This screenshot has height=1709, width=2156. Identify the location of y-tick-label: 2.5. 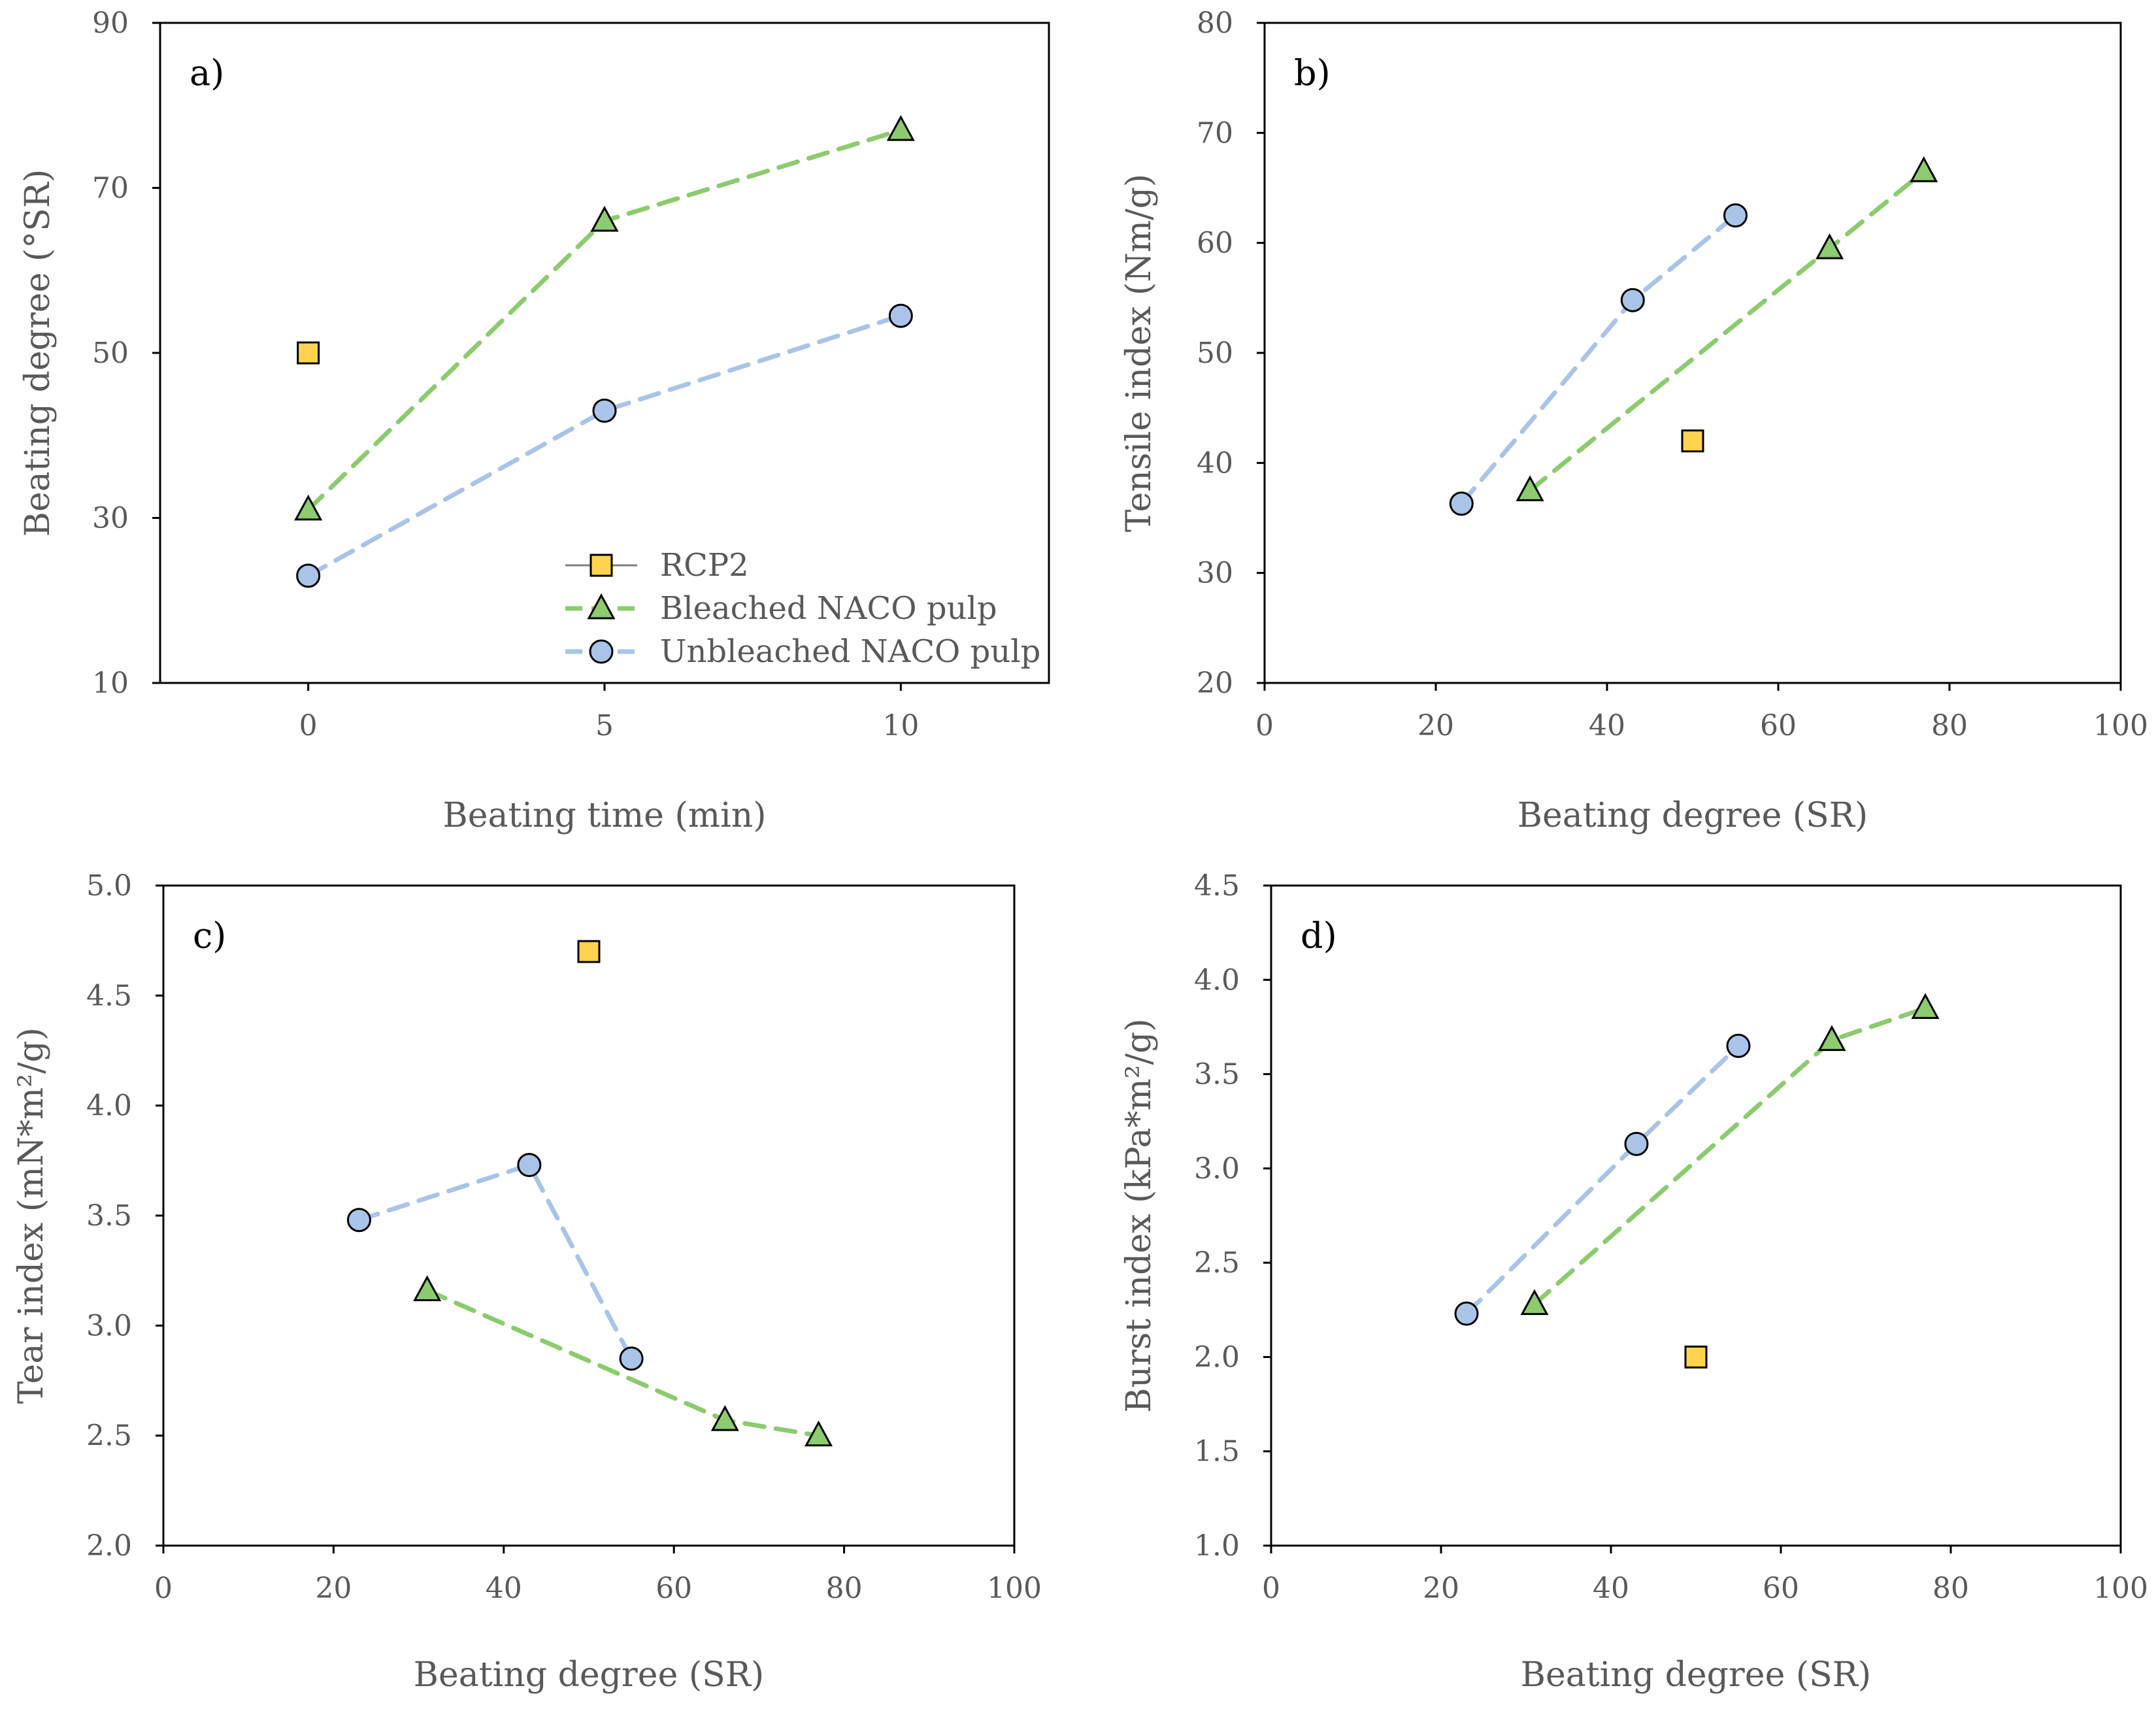
(109, 1436).